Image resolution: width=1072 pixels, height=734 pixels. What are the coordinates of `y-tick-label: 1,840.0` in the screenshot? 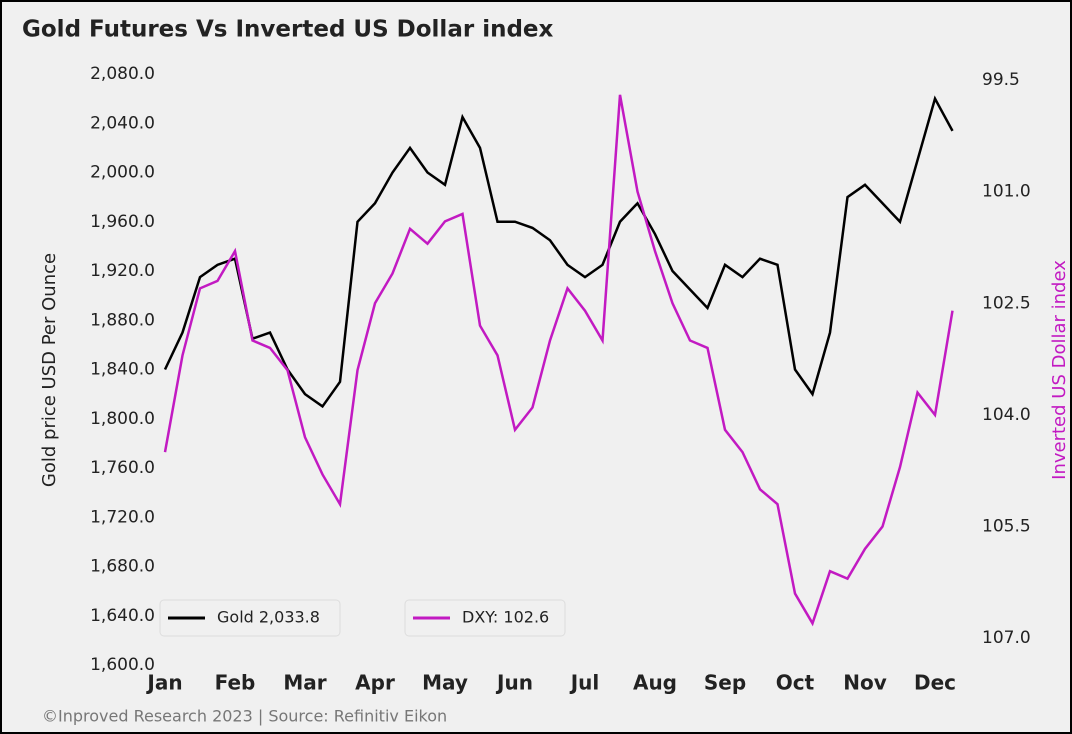 It's located at (122, 370).